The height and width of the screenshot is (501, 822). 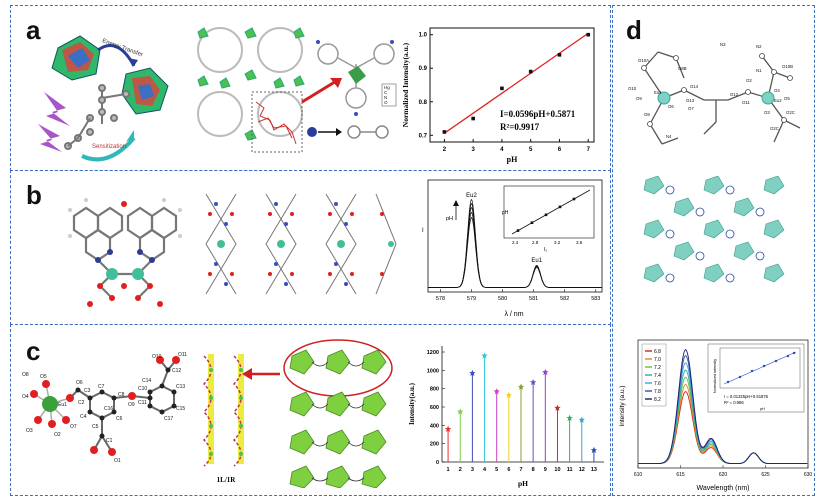 What do you see at coordinates (145, 91) in the screenshot?
I see `eu-polyhedron-right` at bounding box center [145, 91].